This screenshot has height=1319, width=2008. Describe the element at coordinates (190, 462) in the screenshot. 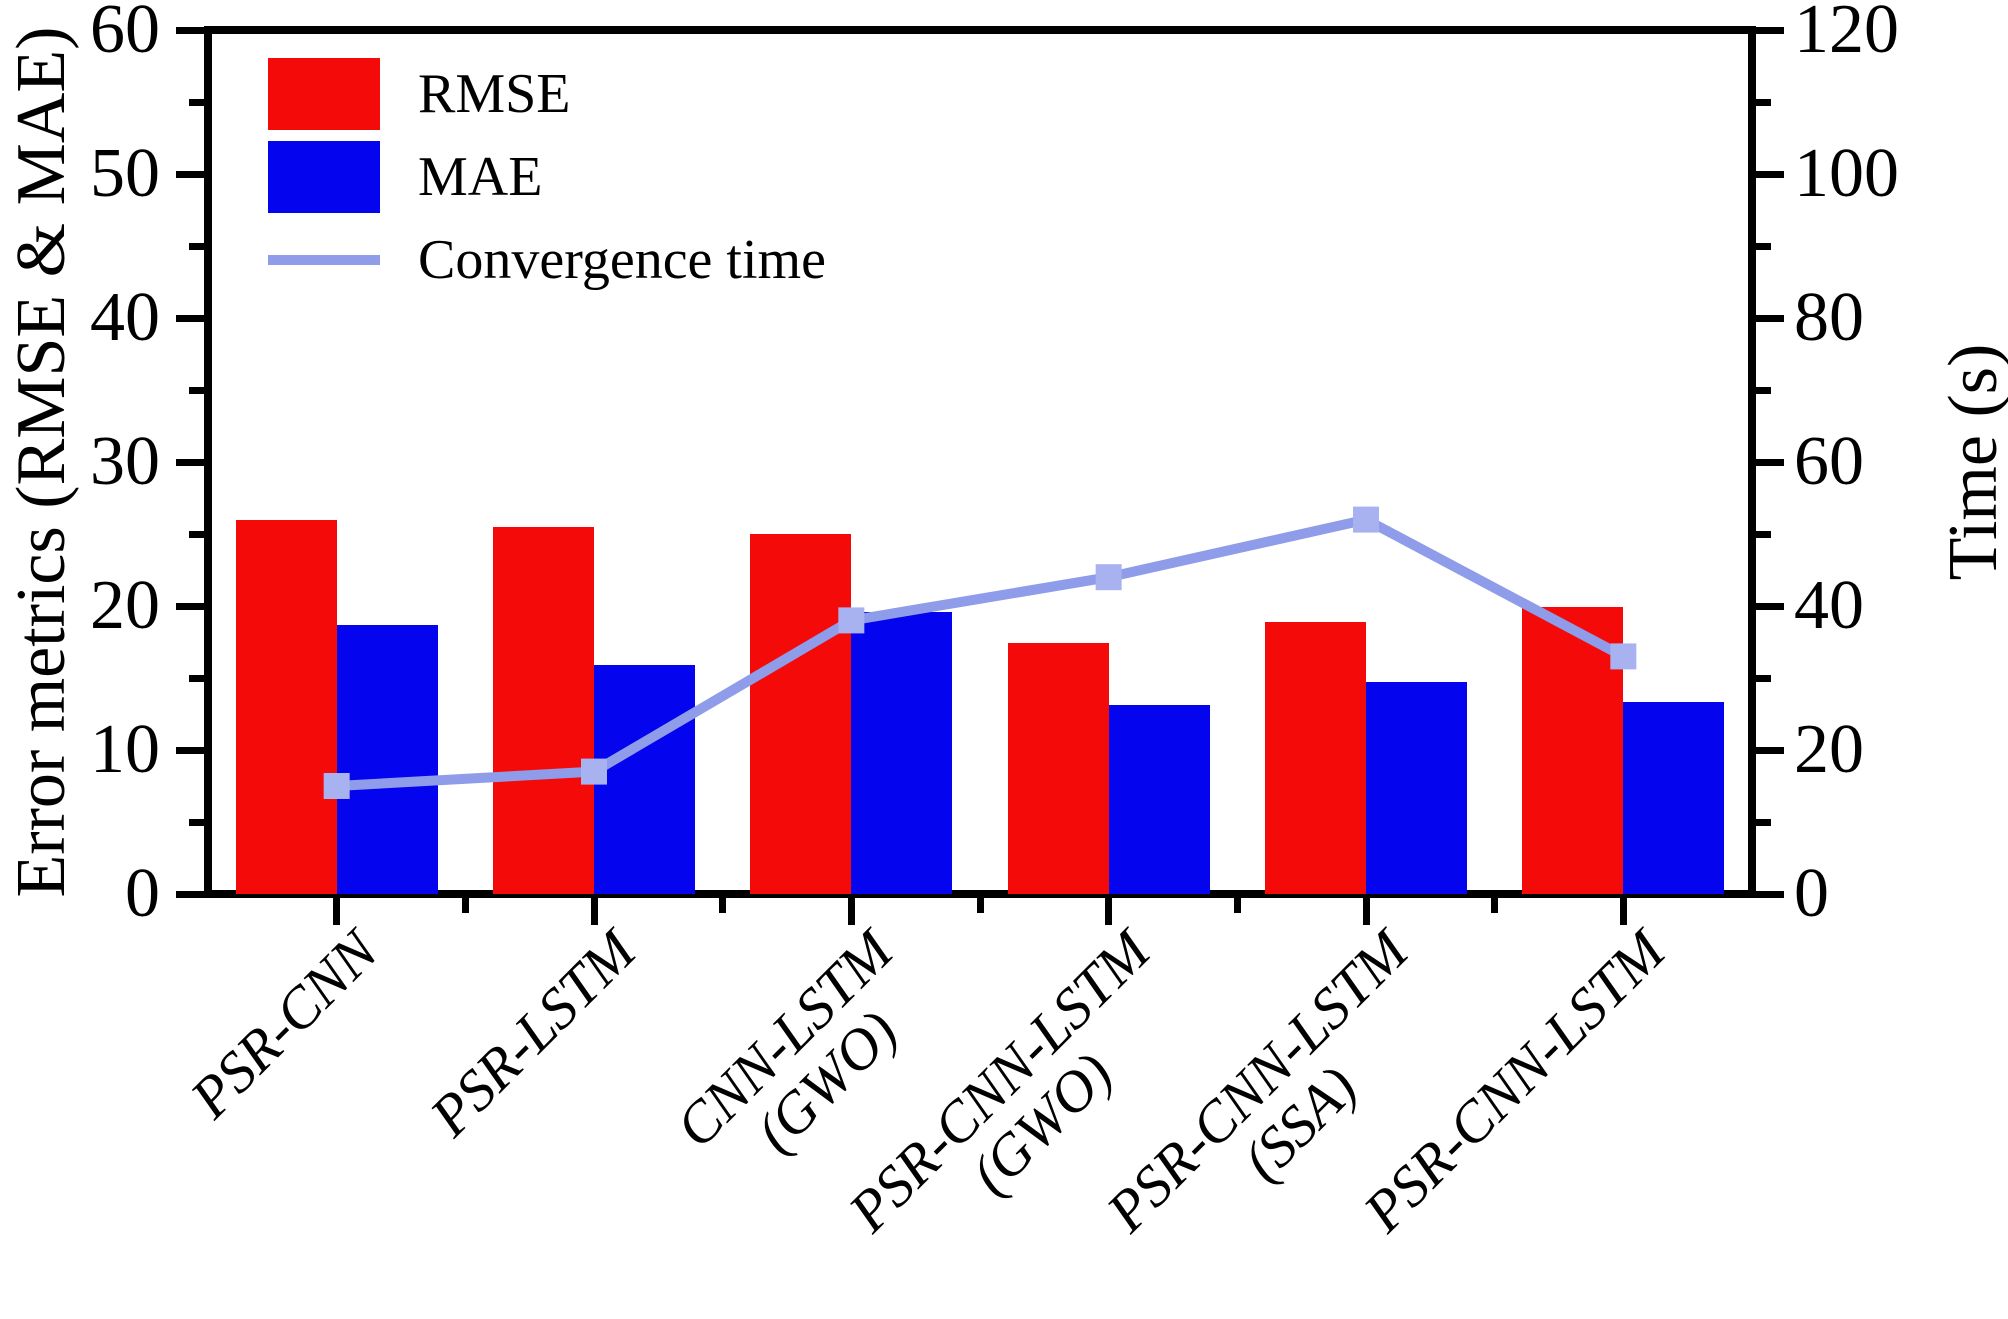

I see `major-ytick-30-left` at that location.